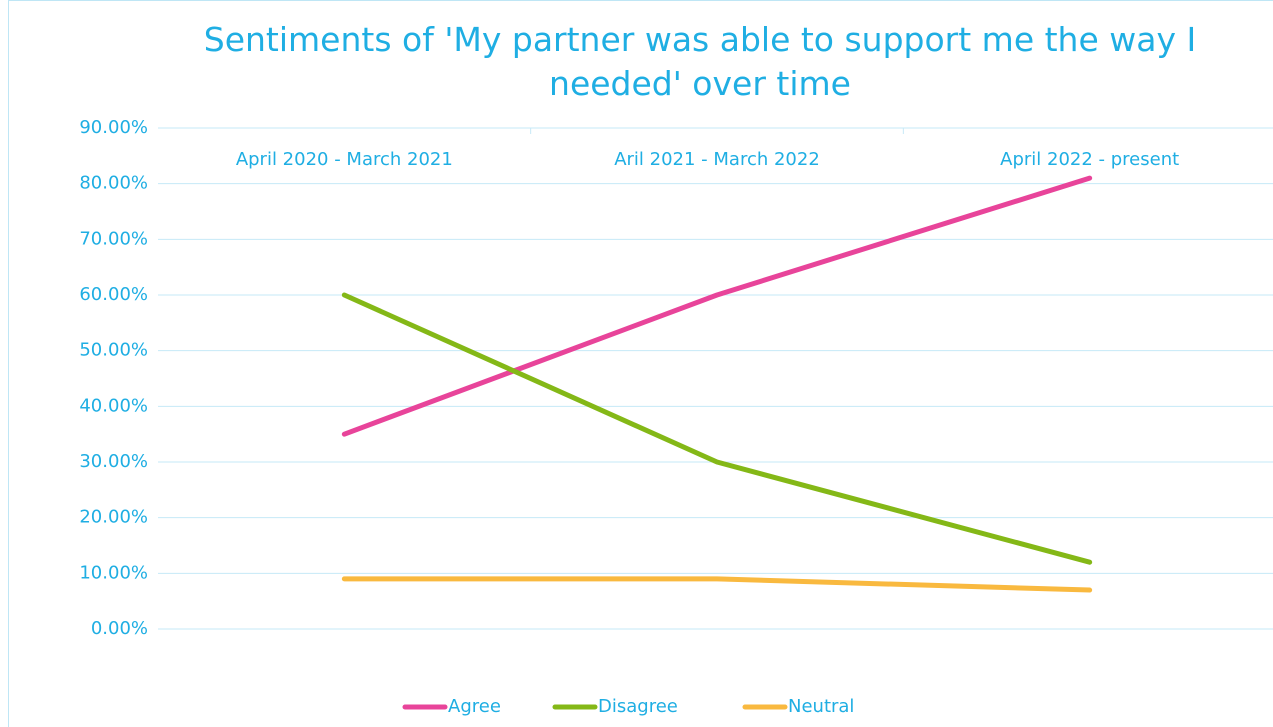 This screenshot has width=1273, height=727. Describe the element at coordinates (113, 350) in the screenshot. I see `y-tick-label: 50.00%` at that location.